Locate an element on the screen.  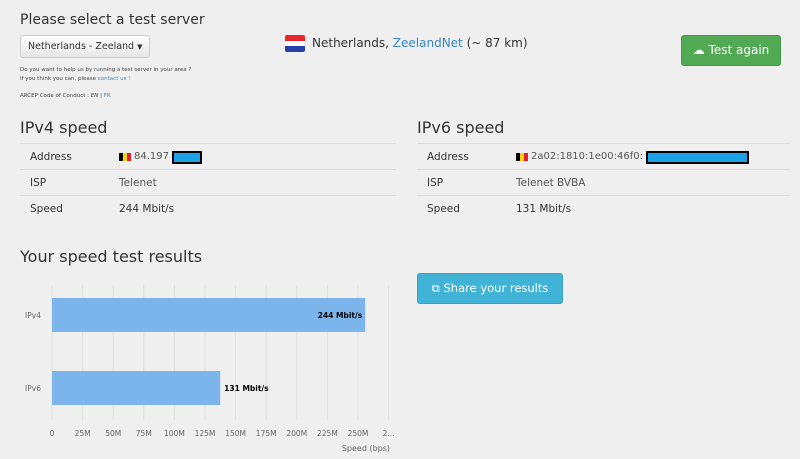
ipv4-isp: Telenet is located at coordinates (138, 183).